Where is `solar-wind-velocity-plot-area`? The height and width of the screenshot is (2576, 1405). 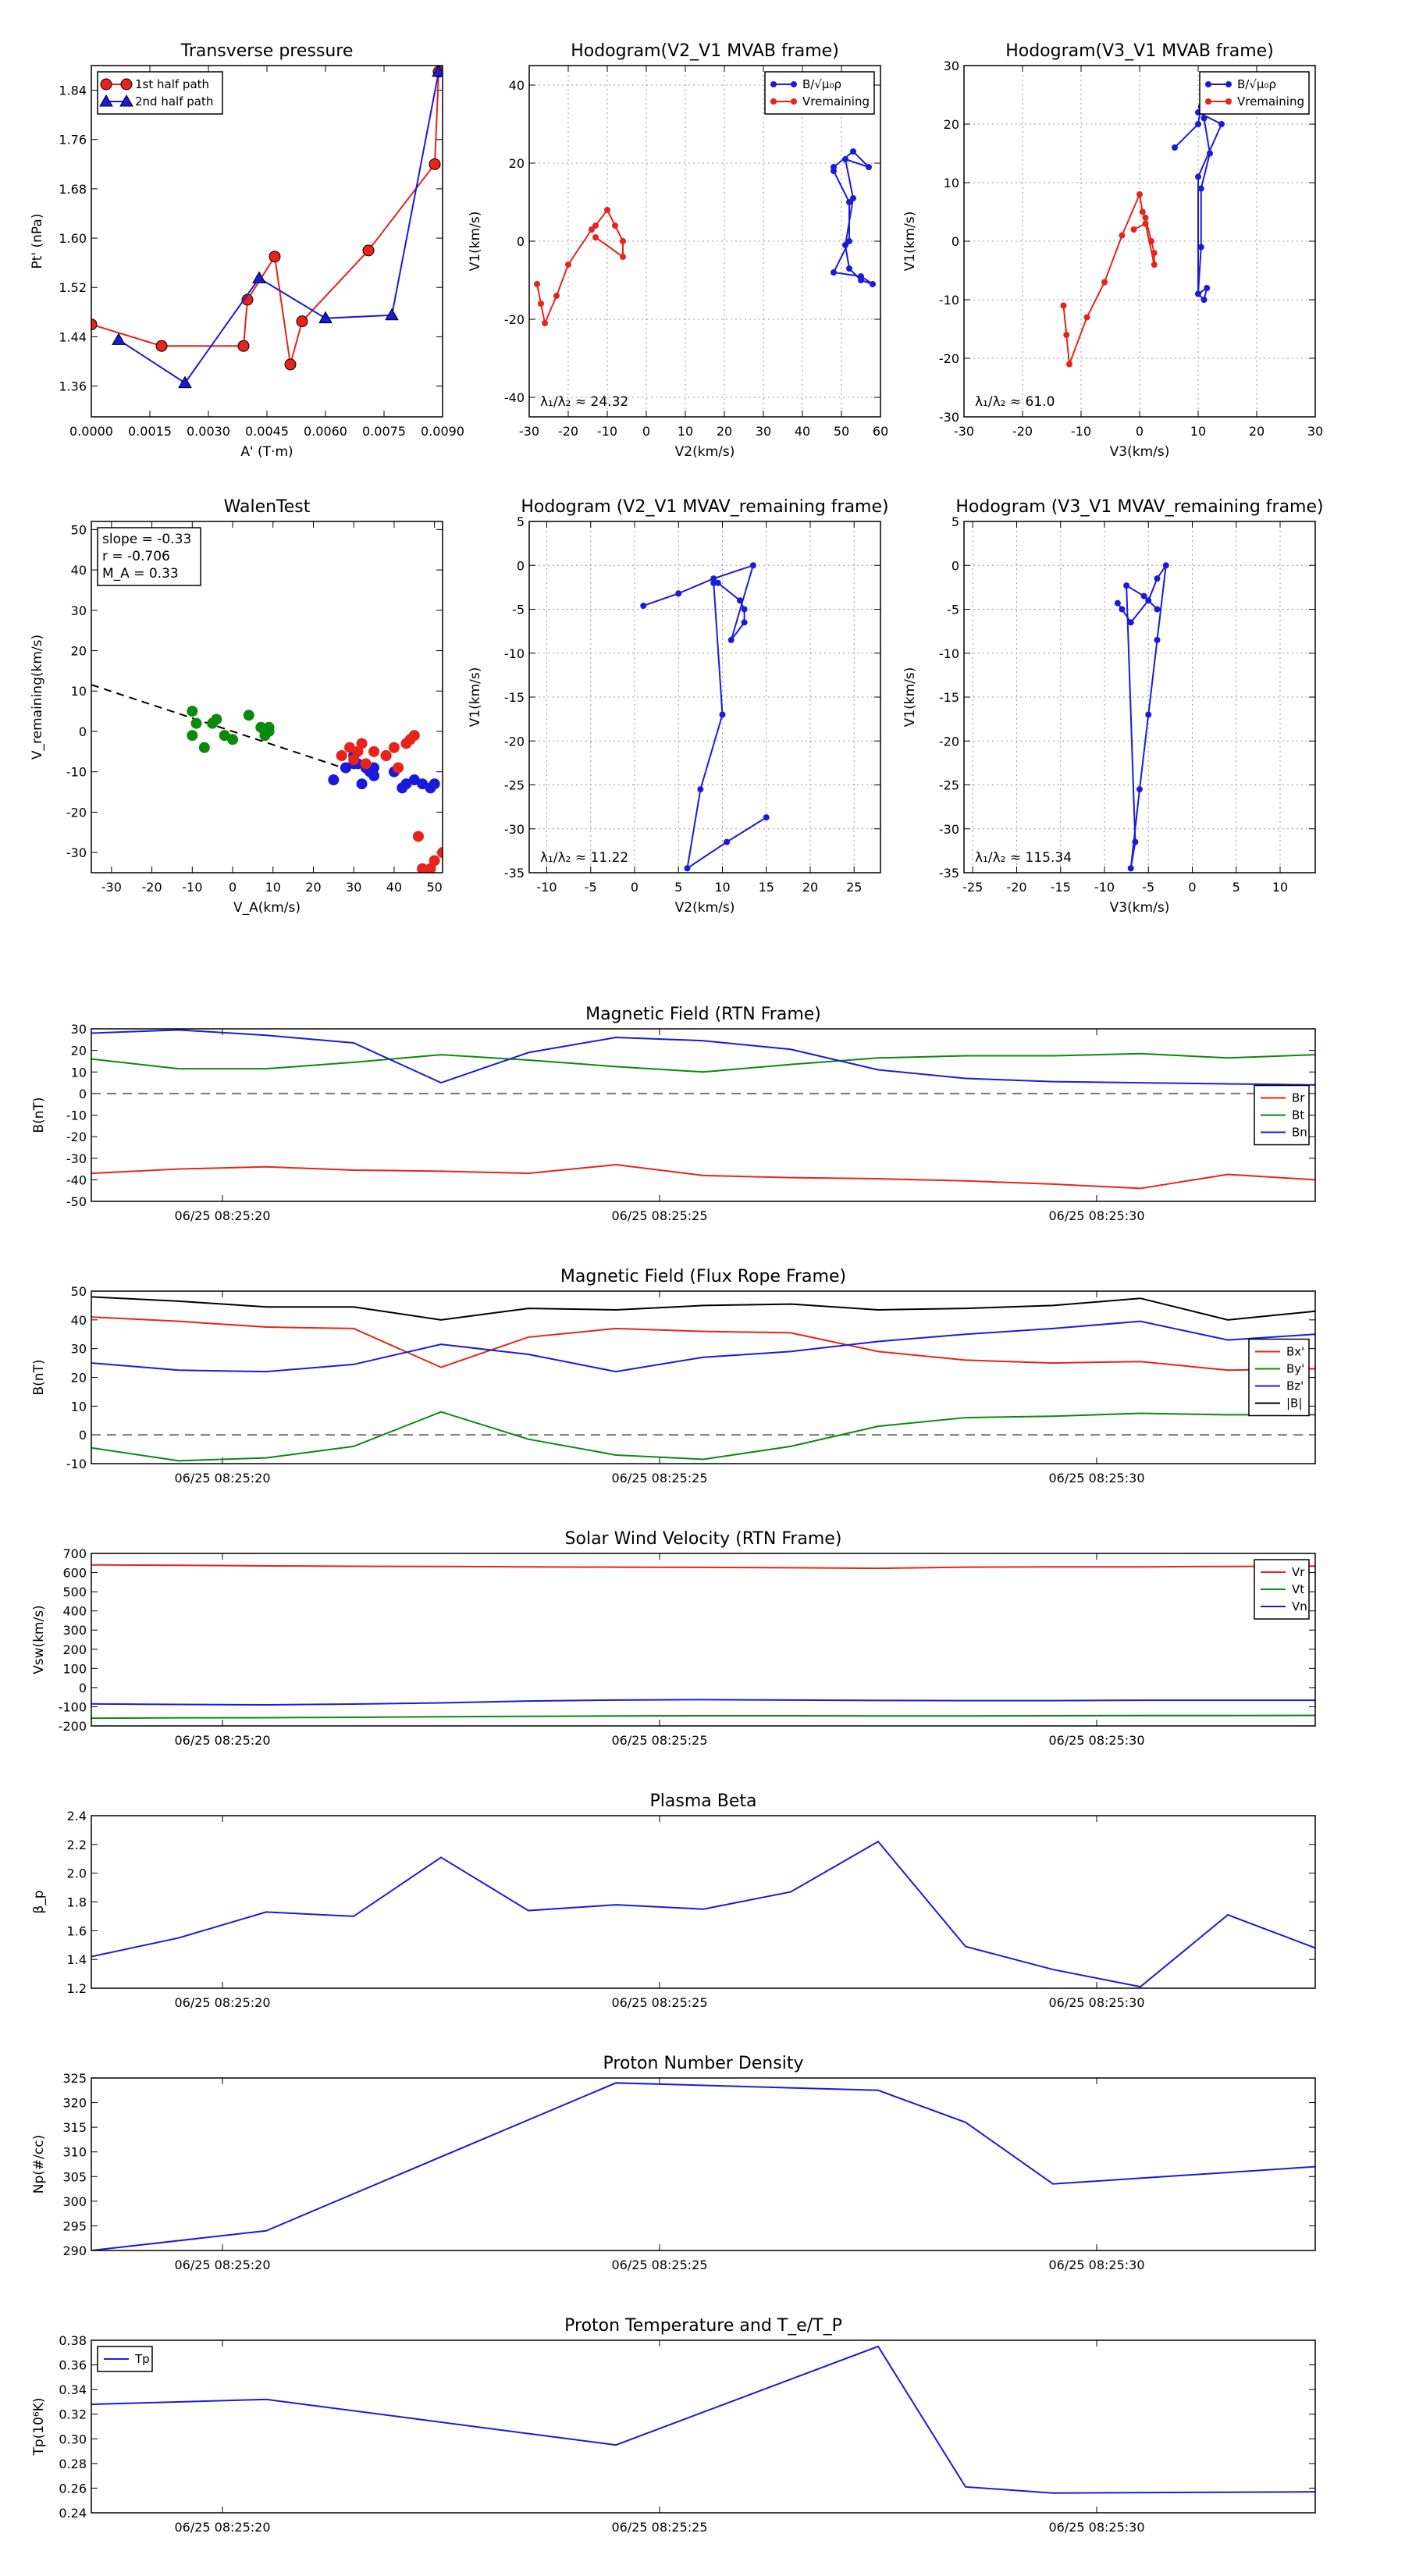
solar-wind-velocity-plot-area is located at coordinates (703, 1642).